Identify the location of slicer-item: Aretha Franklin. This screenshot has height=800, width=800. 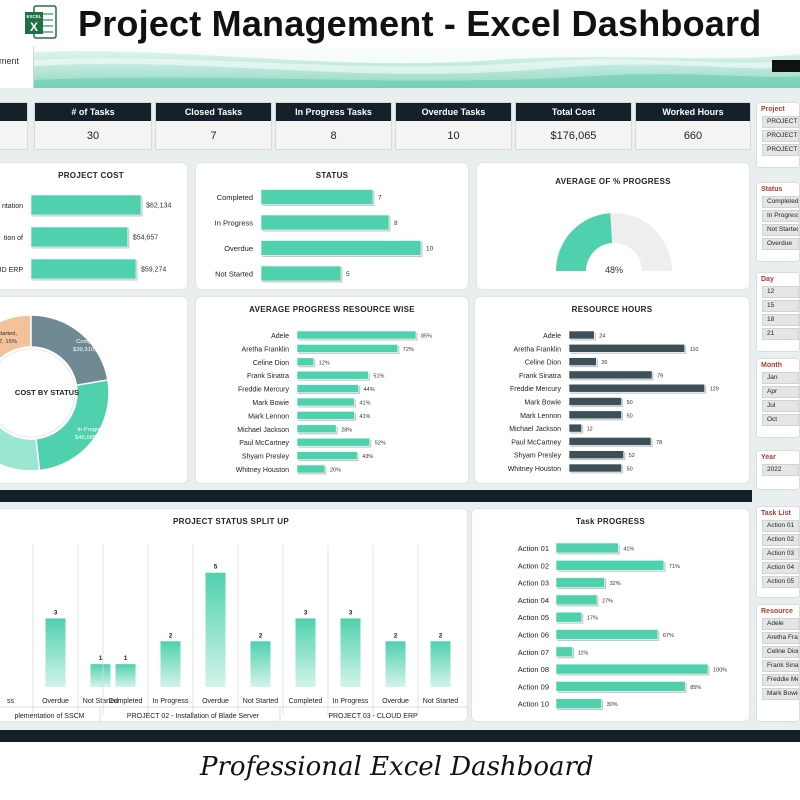
(780, 638).